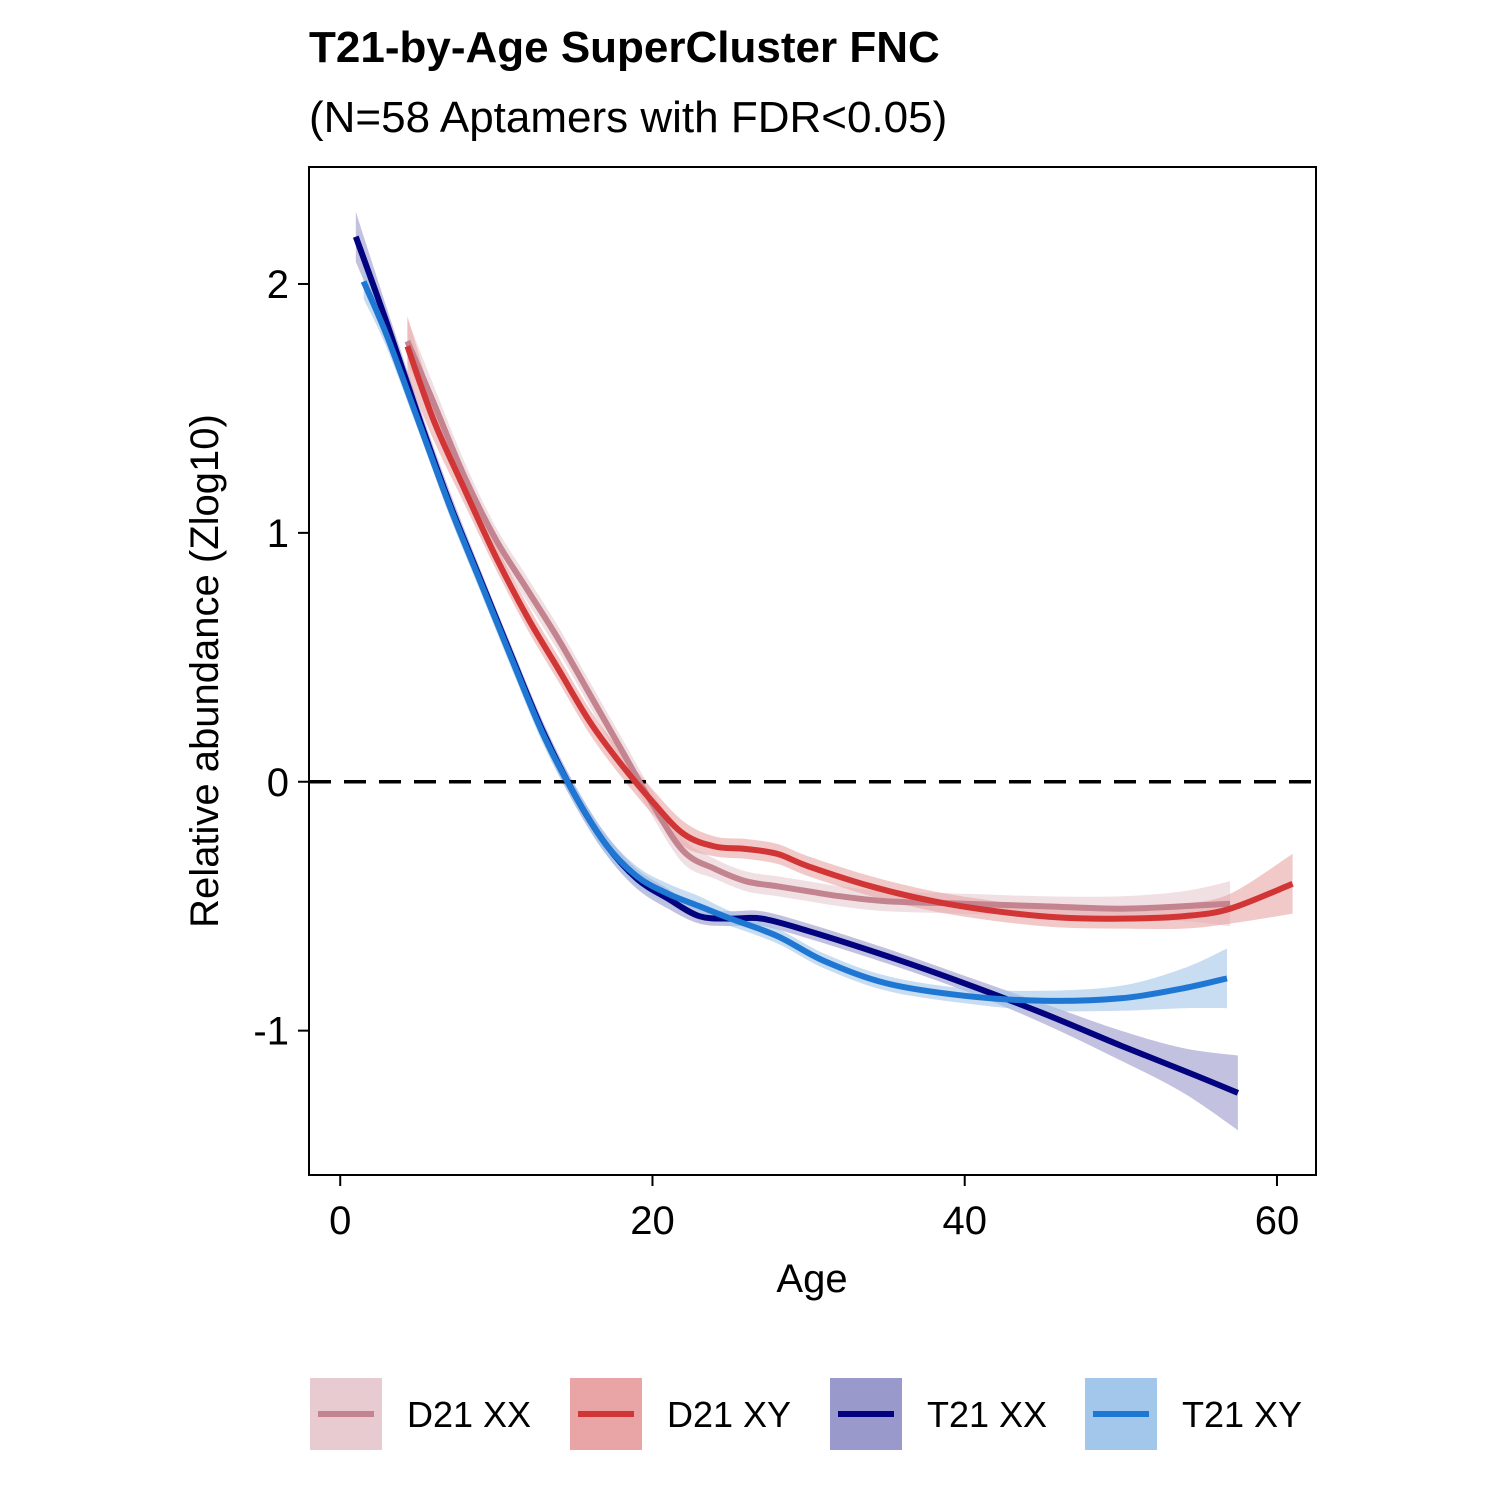 The width and height of the screenshot is (1500, 1500). Describe the element at coordinates (624, 47) in the screenshot. I see `chart-title: T21-by-Age SuperCluster FNC` at that location.